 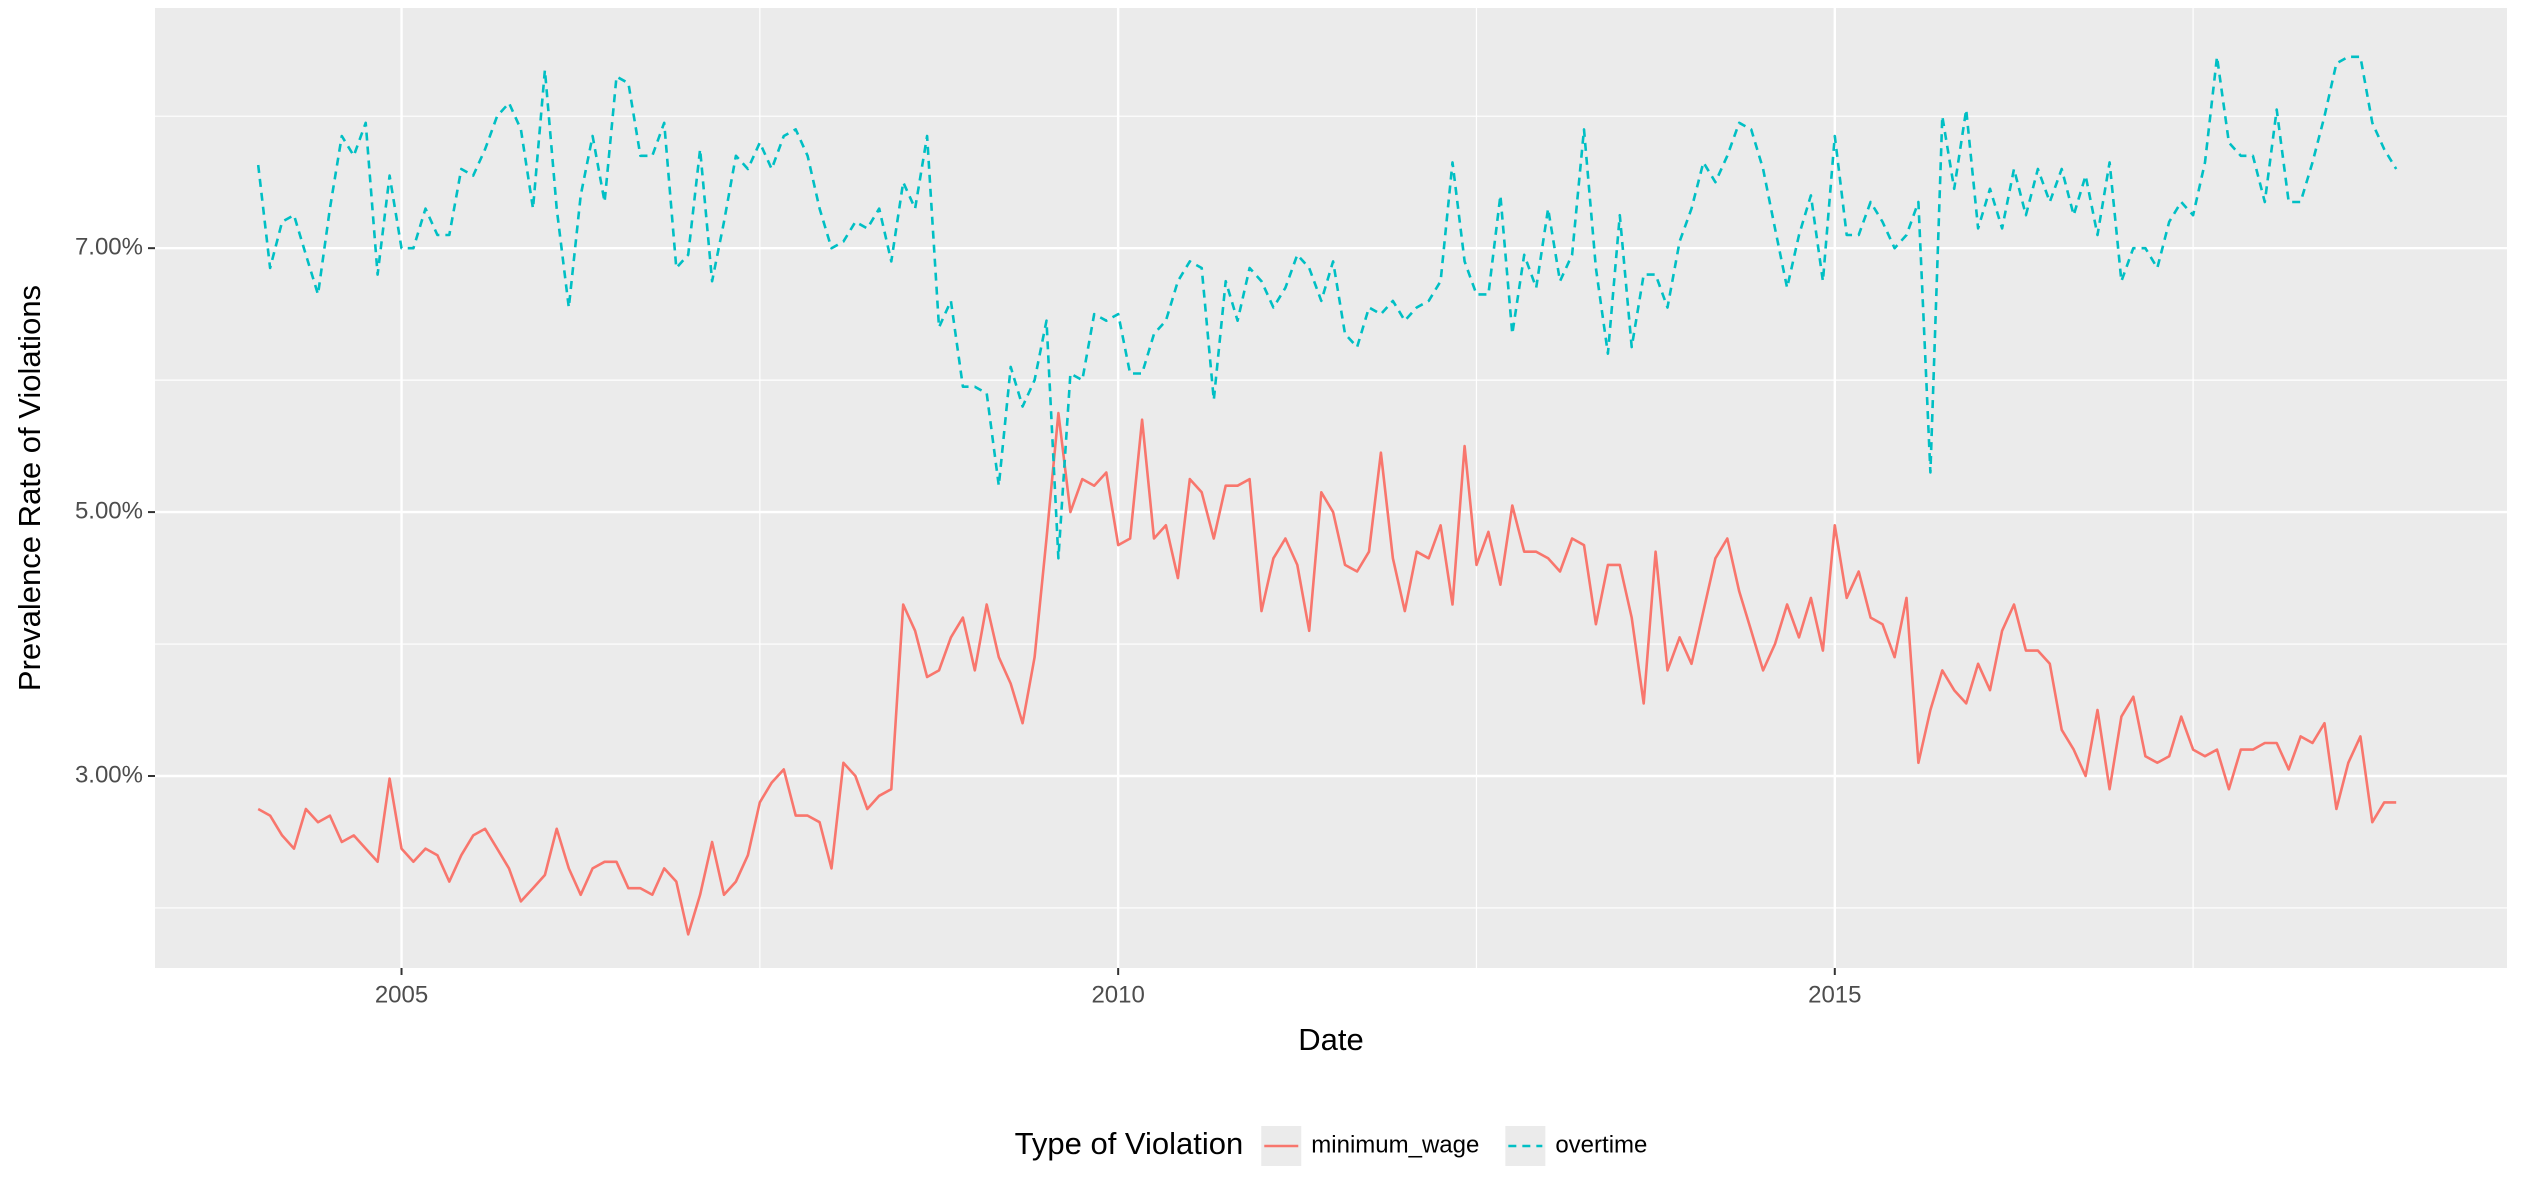 What do you see at coordinates (109, 774) in the screenshot?
I see `y-tick-label: 3.00%` at bounding box center [109, 774].